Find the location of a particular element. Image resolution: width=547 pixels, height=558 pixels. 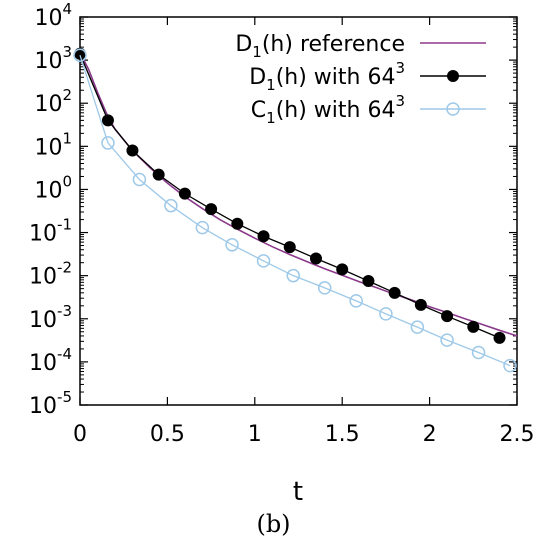

y-tick-label: 10³ is located at coordinates (53, 58).